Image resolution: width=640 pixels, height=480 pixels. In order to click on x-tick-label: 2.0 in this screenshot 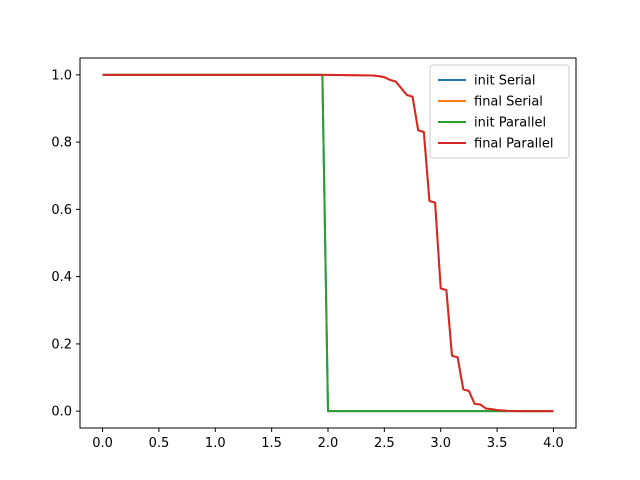, I will do `click(328, 443)`.